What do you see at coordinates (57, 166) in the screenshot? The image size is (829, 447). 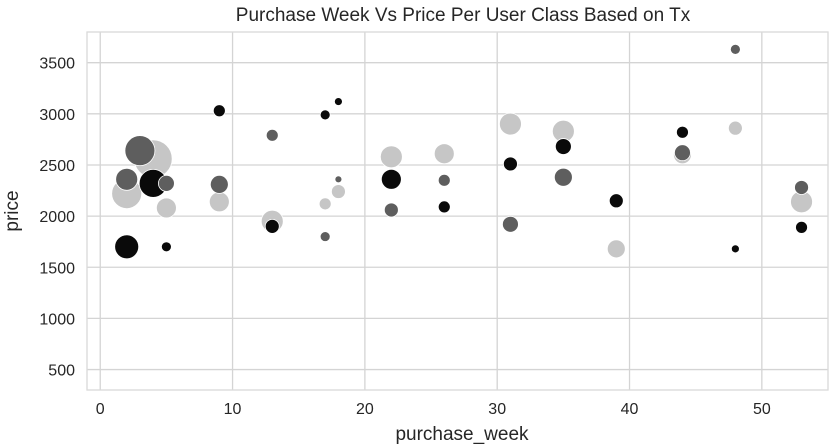 I see `y-tick-label-2500: 2500` at bounding box center [57, 166].